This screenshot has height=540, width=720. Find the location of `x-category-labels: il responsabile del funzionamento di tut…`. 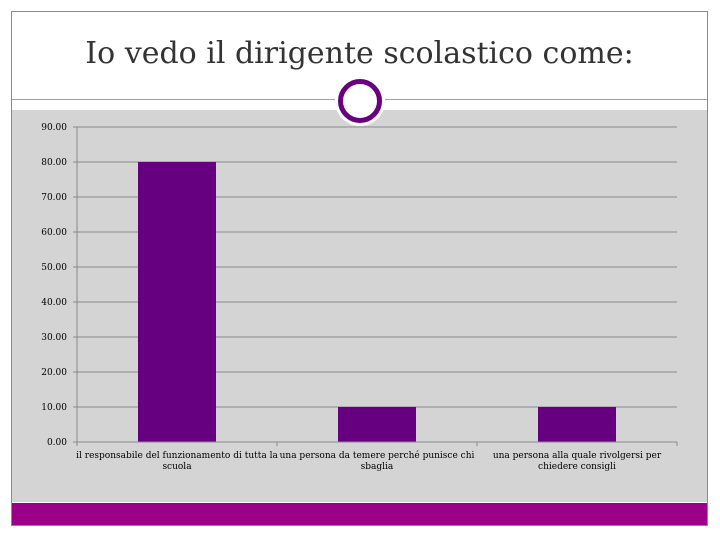

x-category-labels: il responsabile del funzionamento di tut… is located at coordinates (369, 461).